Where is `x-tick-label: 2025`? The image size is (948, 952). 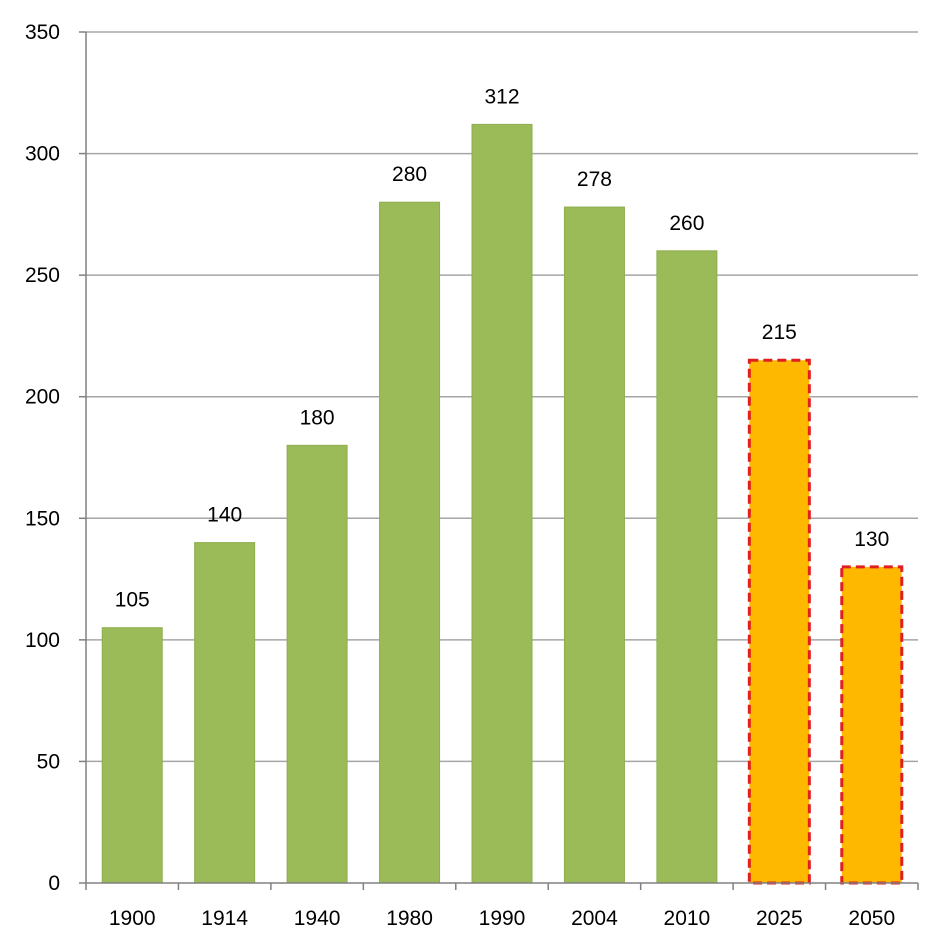
x-tick-label: 2025 is located at coordinates (779, 918).